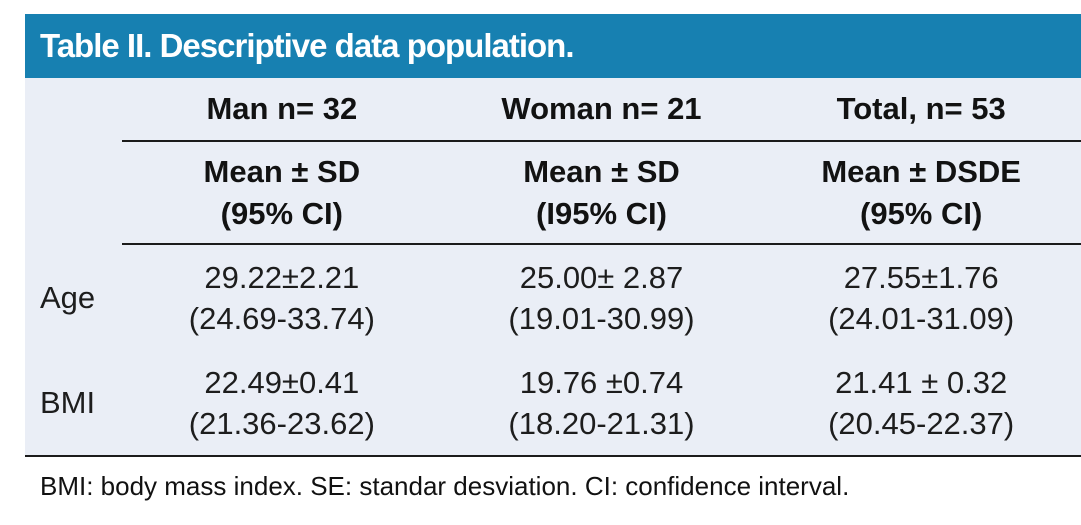 The image size is (1081, 525). Describe the element at coordinates (281, 213) in the screenshot. I see `subheader-man-line2: (95% CI)` at that location.